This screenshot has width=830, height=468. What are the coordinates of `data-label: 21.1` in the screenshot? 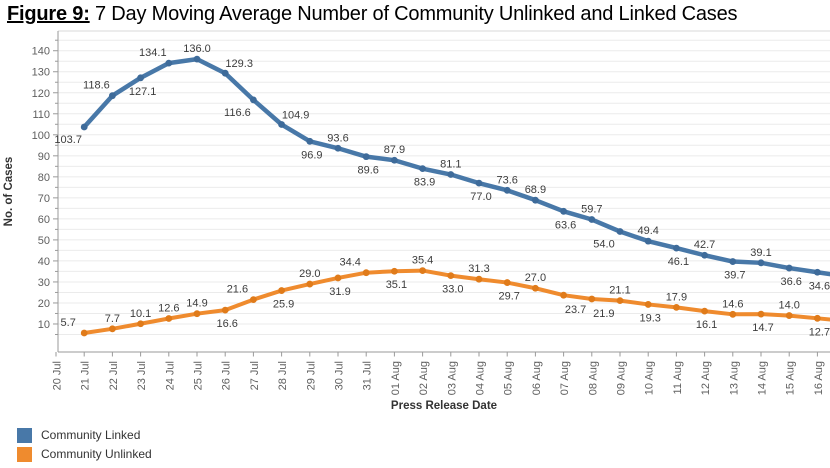 It's located at (619, 291).